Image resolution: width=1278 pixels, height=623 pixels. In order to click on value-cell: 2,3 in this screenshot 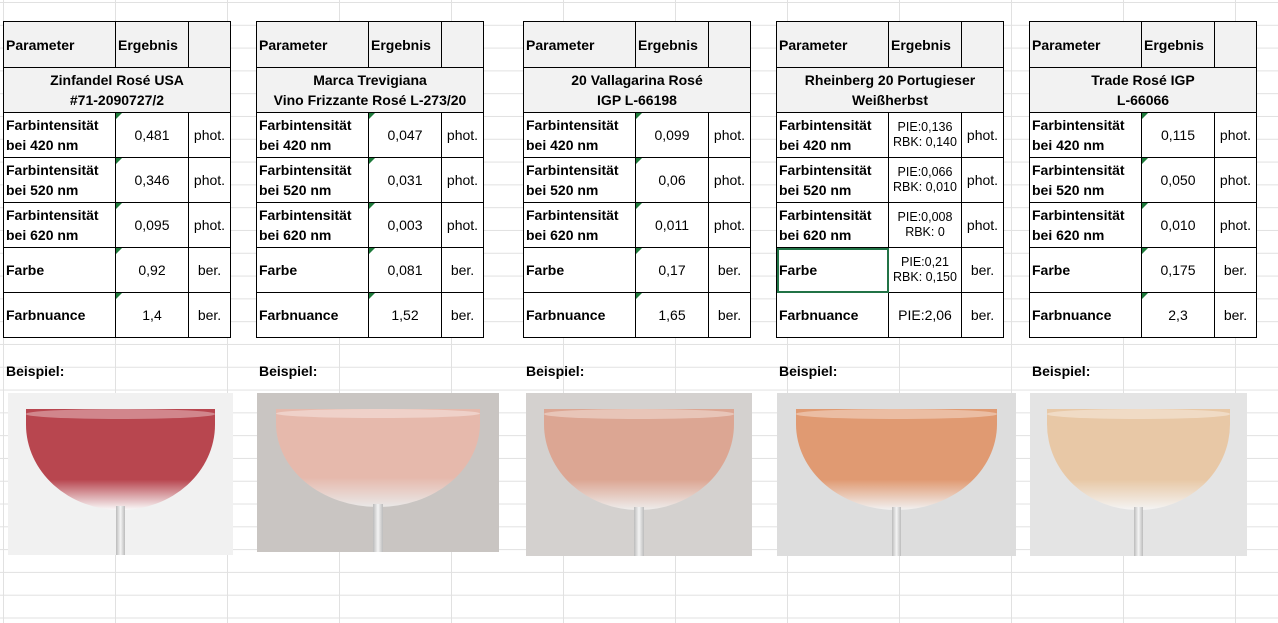, I will do `click(1178, 315)`.